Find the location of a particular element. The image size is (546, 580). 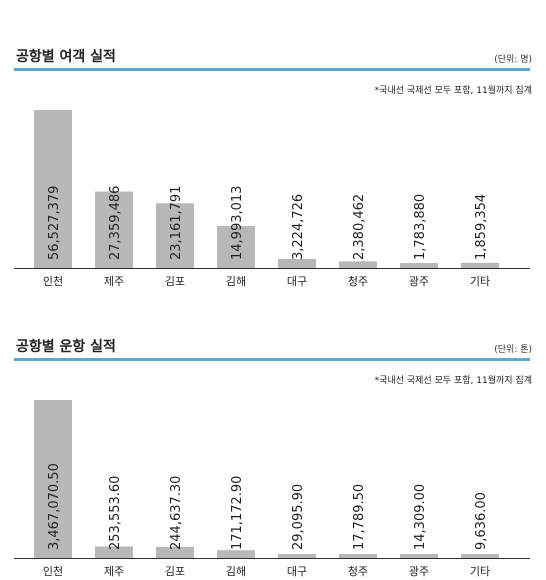

data-label: 244,637.30 is located at coordinates (176, 513).